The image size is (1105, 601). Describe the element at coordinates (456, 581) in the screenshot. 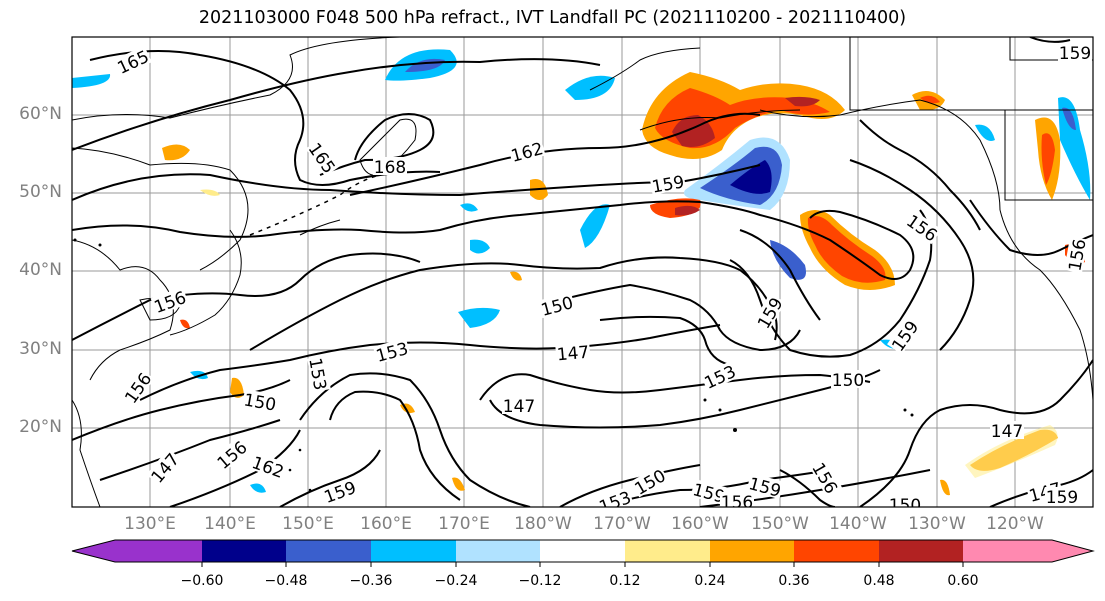

I see `colorbar-tick-label: −0.24` at that location.